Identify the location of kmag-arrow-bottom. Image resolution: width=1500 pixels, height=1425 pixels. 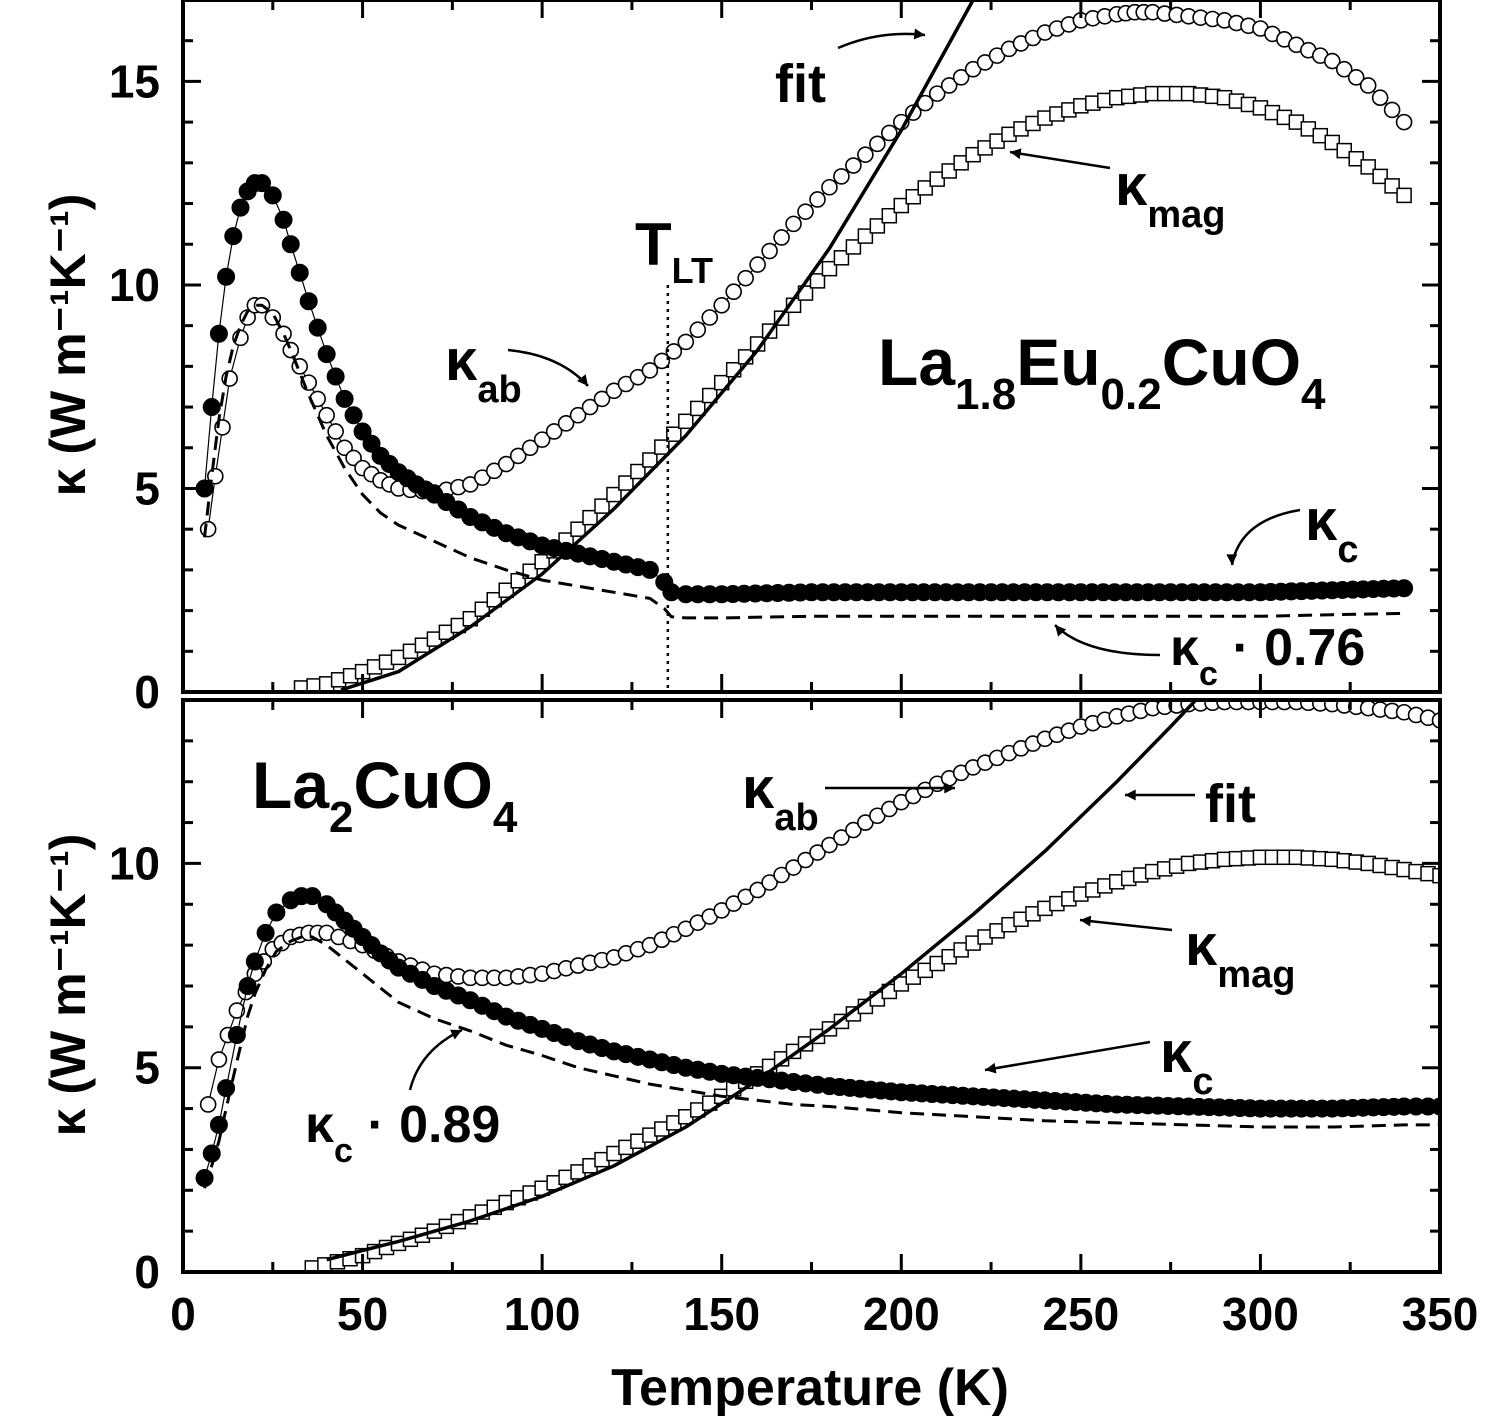
(1126, 925).